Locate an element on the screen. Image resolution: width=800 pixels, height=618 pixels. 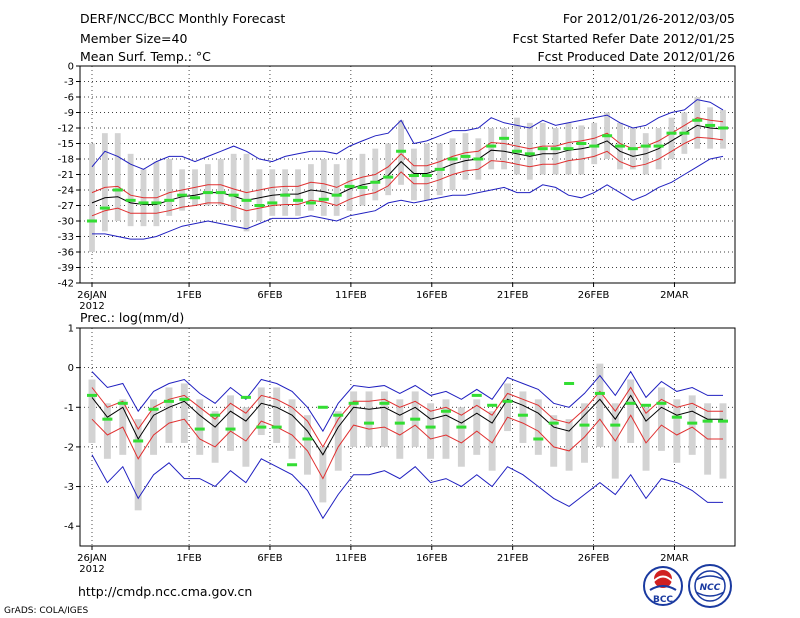
ncc-logo: NCC is located at coordinates (710, 586).